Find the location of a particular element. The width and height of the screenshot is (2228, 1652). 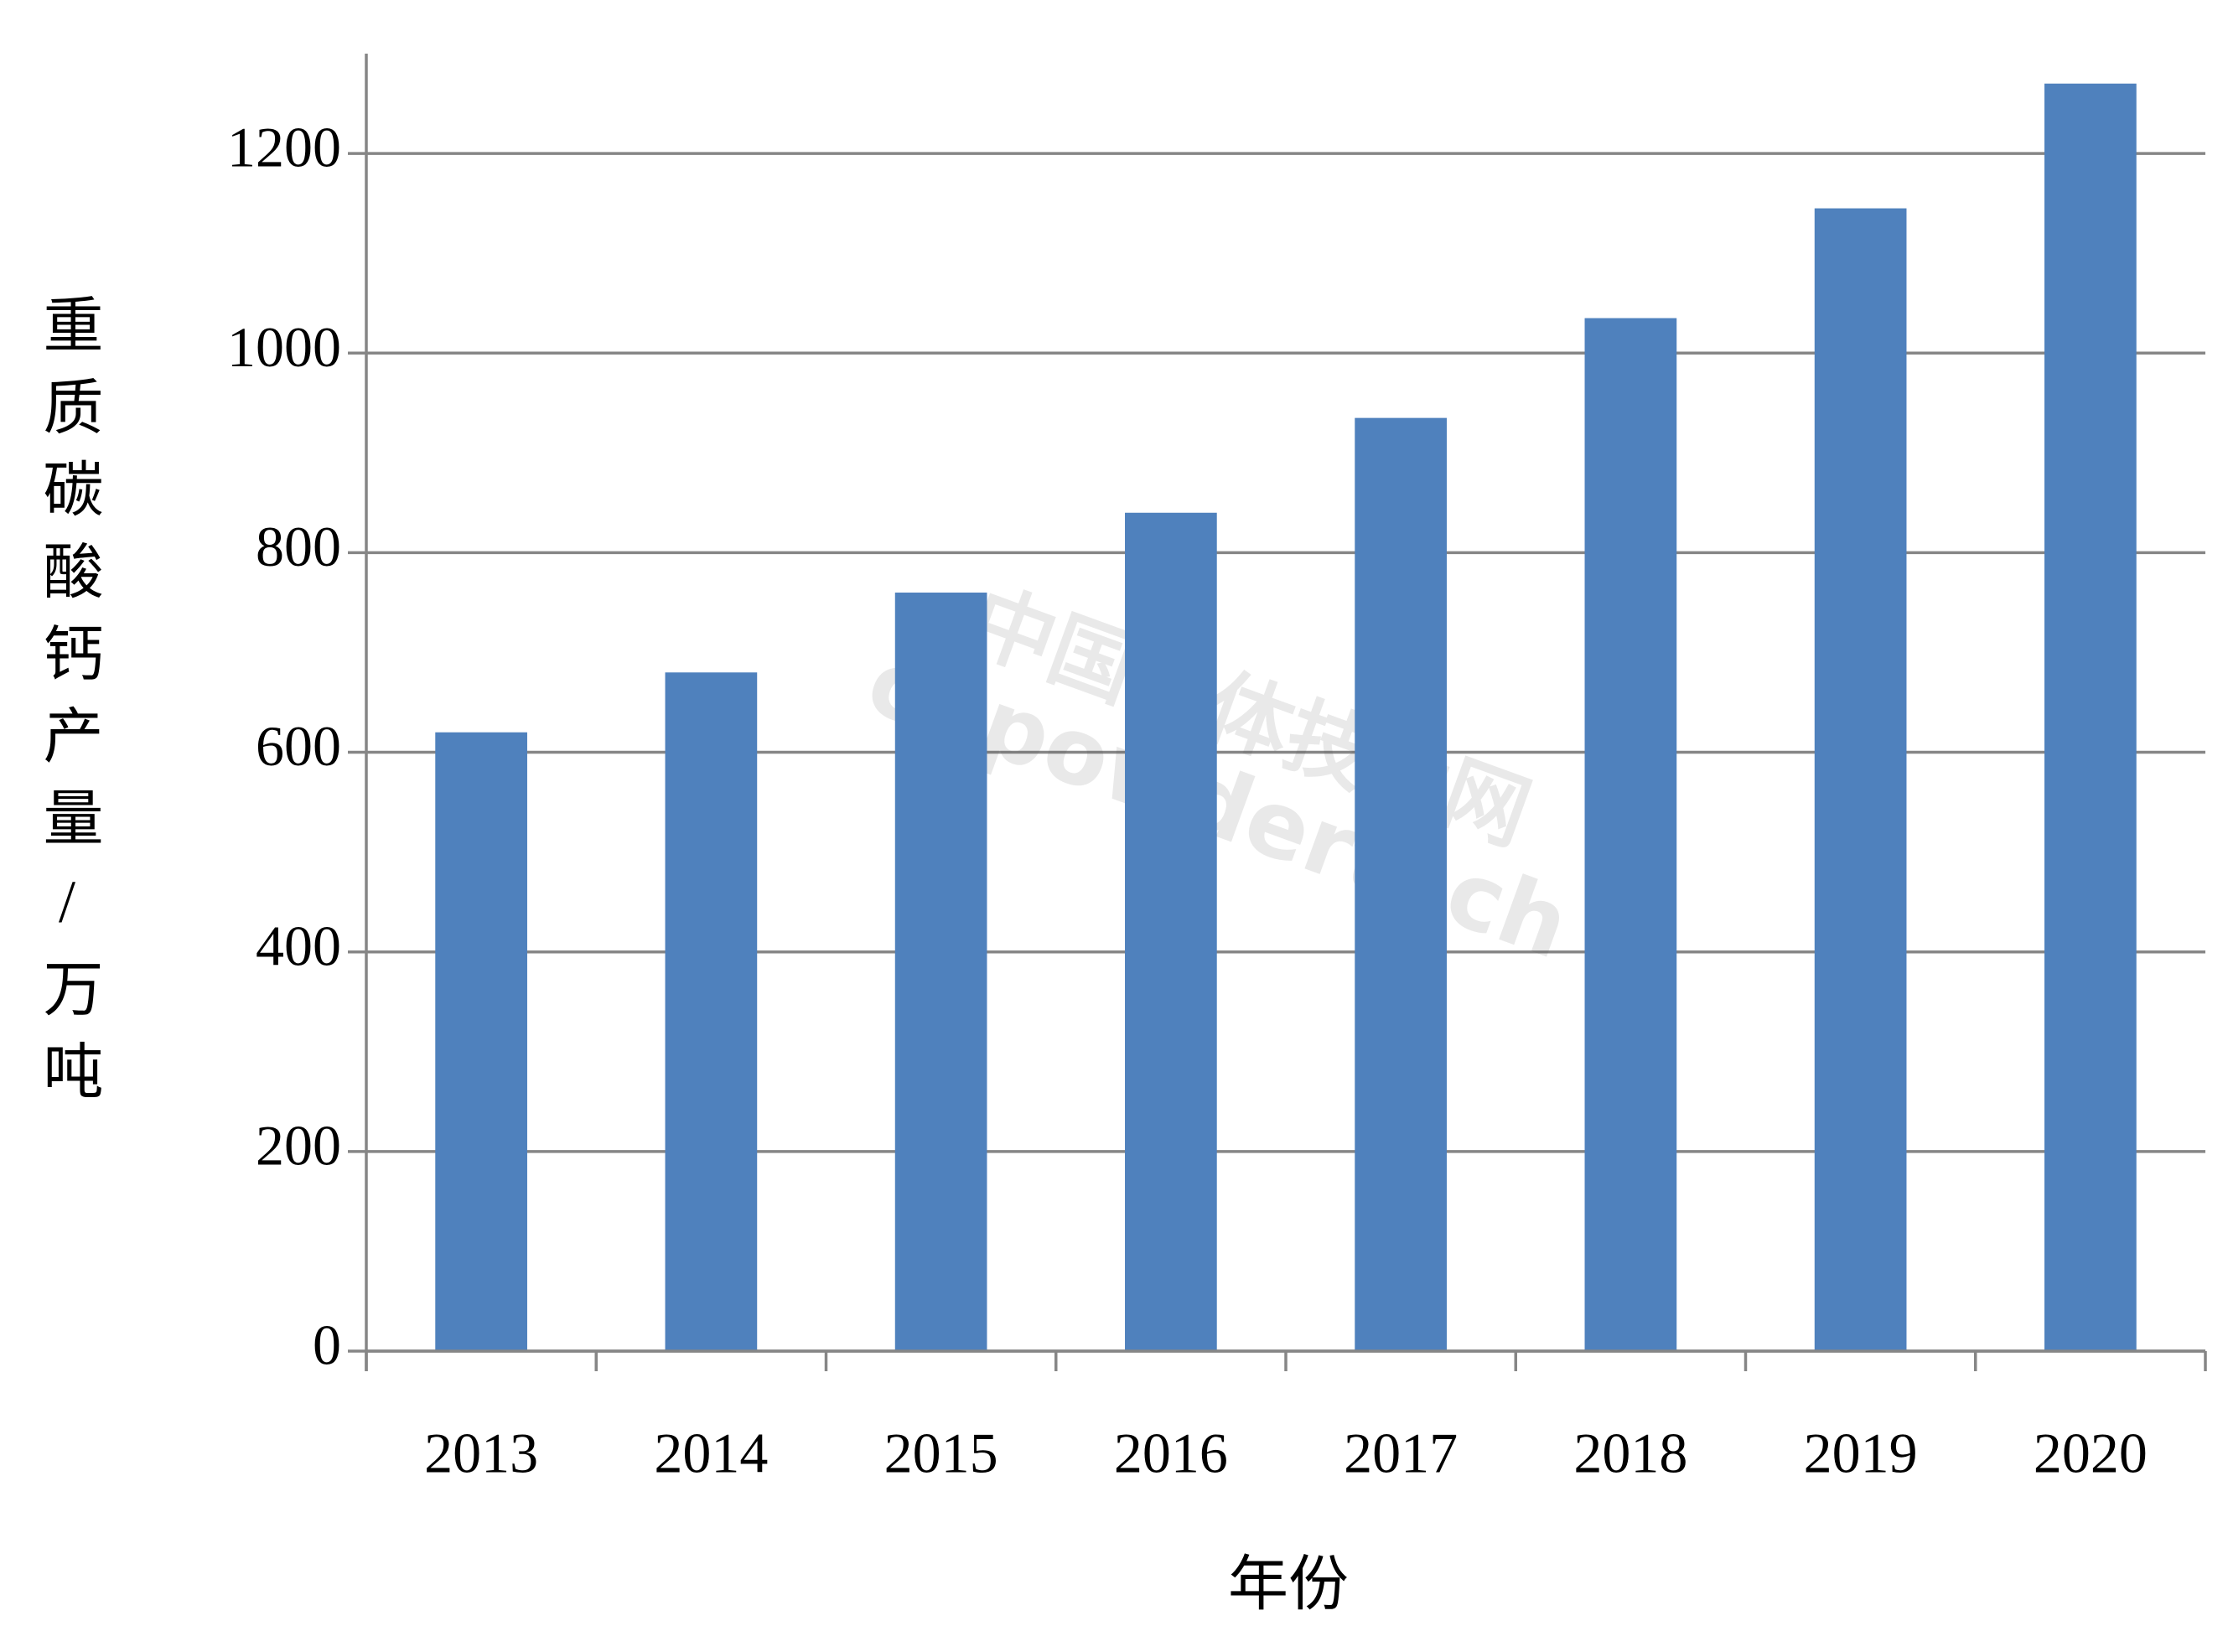

x-tick-label: 2017 is located at coordinates (1401, 1453).